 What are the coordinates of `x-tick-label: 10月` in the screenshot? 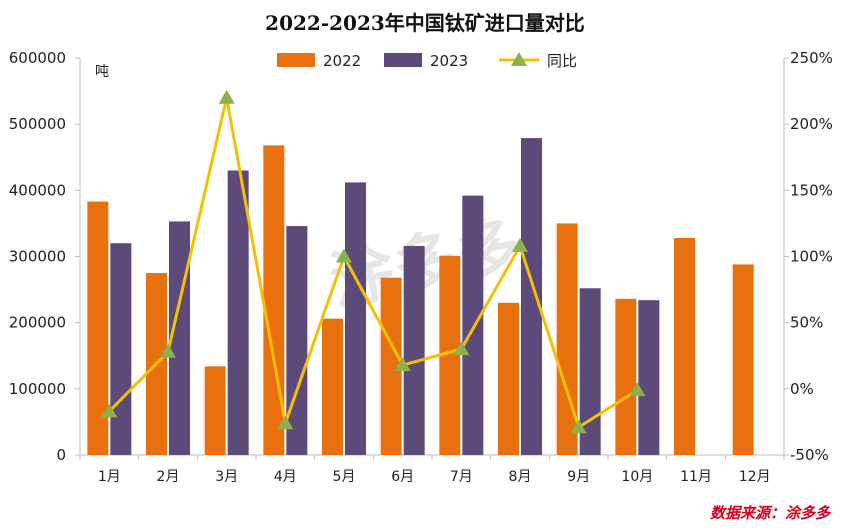 It's located at (637, 477).